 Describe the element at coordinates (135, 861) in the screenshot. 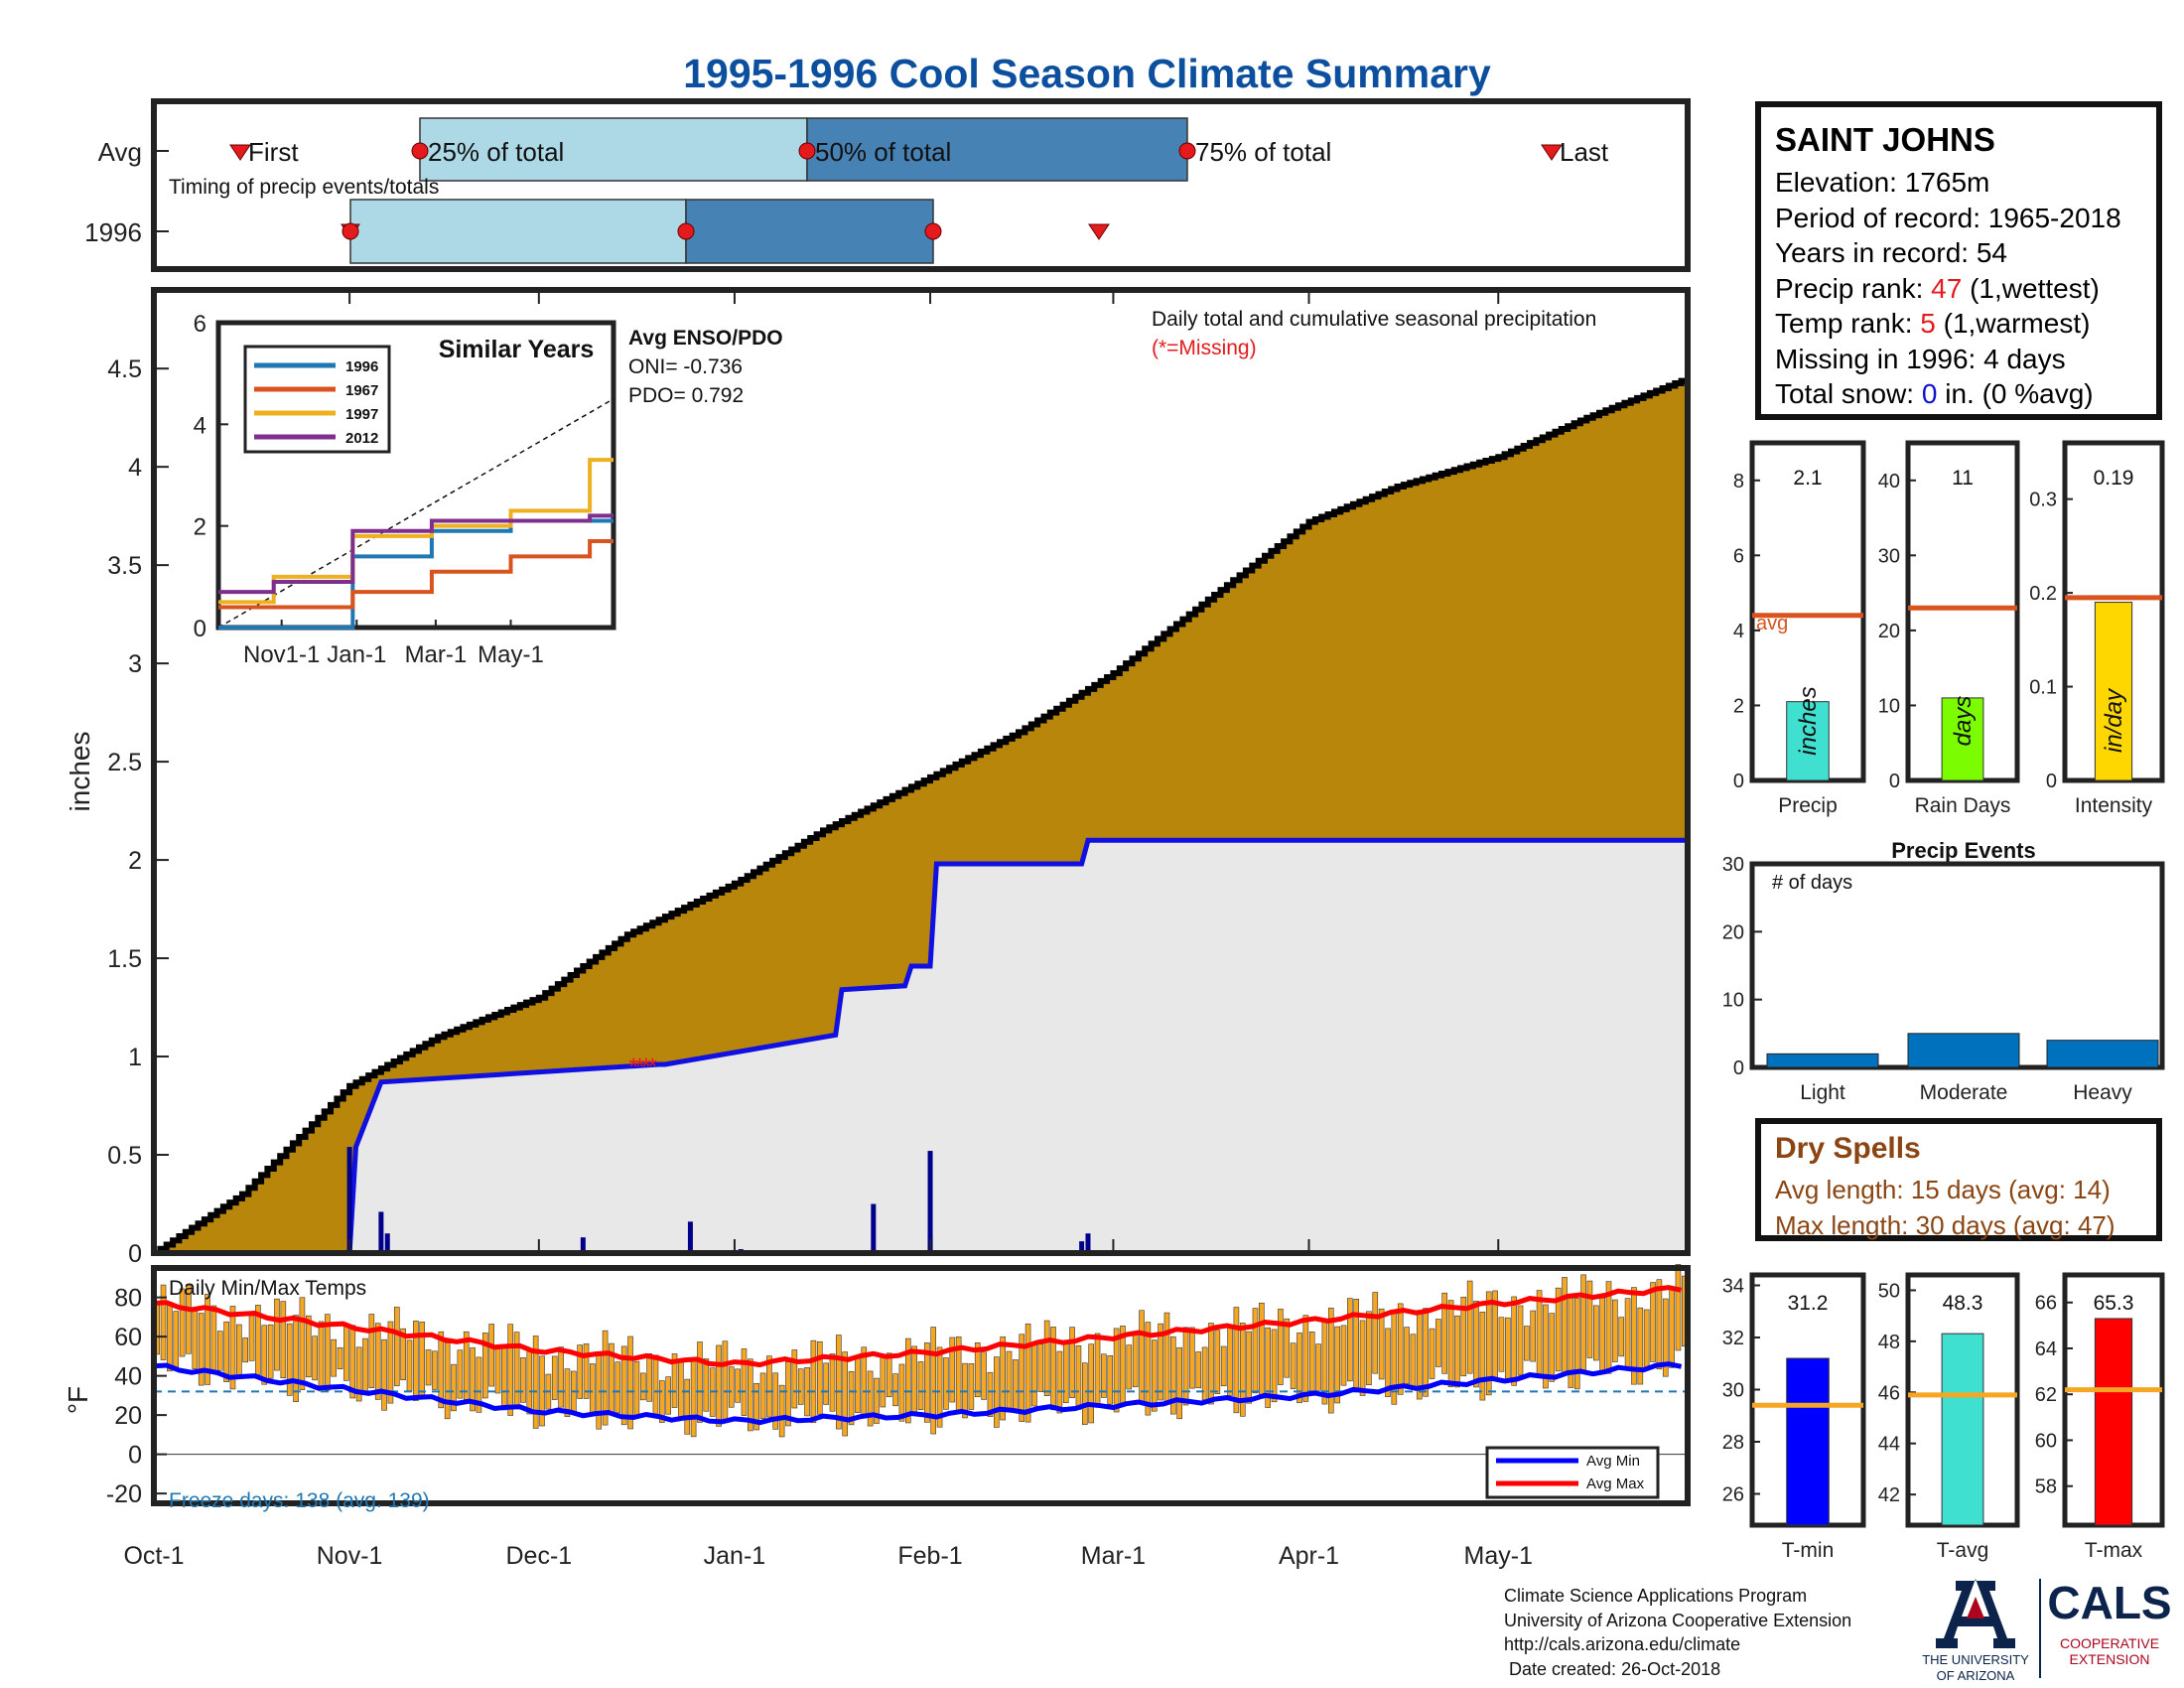

I see `precip-ytick-label: 2` at that location.